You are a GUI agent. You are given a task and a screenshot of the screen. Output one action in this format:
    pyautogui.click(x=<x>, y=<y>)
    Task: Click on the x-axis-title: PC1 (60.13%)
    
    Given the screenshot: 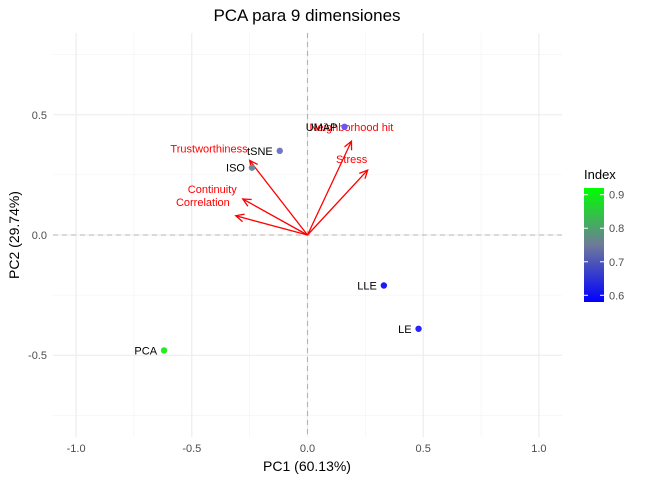 What is the action you would take?
    pyautogui.click(x=307, y=466)
    